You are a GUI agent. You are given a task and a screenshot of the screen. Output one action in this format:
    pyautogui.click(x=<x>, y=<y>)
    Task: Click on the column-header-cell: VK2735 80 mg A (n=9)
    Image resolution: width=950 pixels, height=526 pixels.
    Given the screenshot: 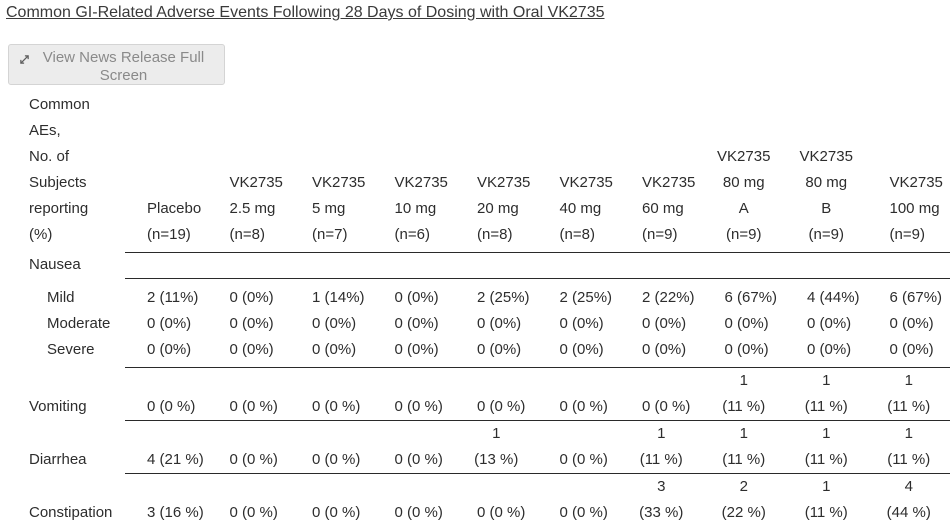 What is the action you would take?
    pyautogui.click(x=744, y=172)
    